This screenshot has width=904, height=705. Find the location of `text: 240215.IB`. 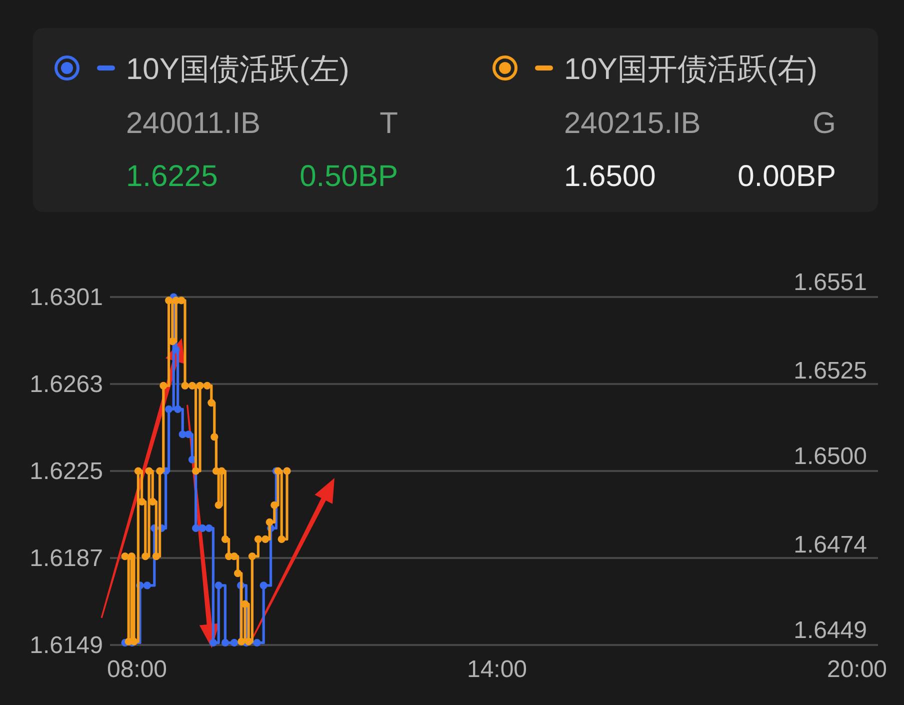

text: 240215.IB is located at coordinates (632, 123).